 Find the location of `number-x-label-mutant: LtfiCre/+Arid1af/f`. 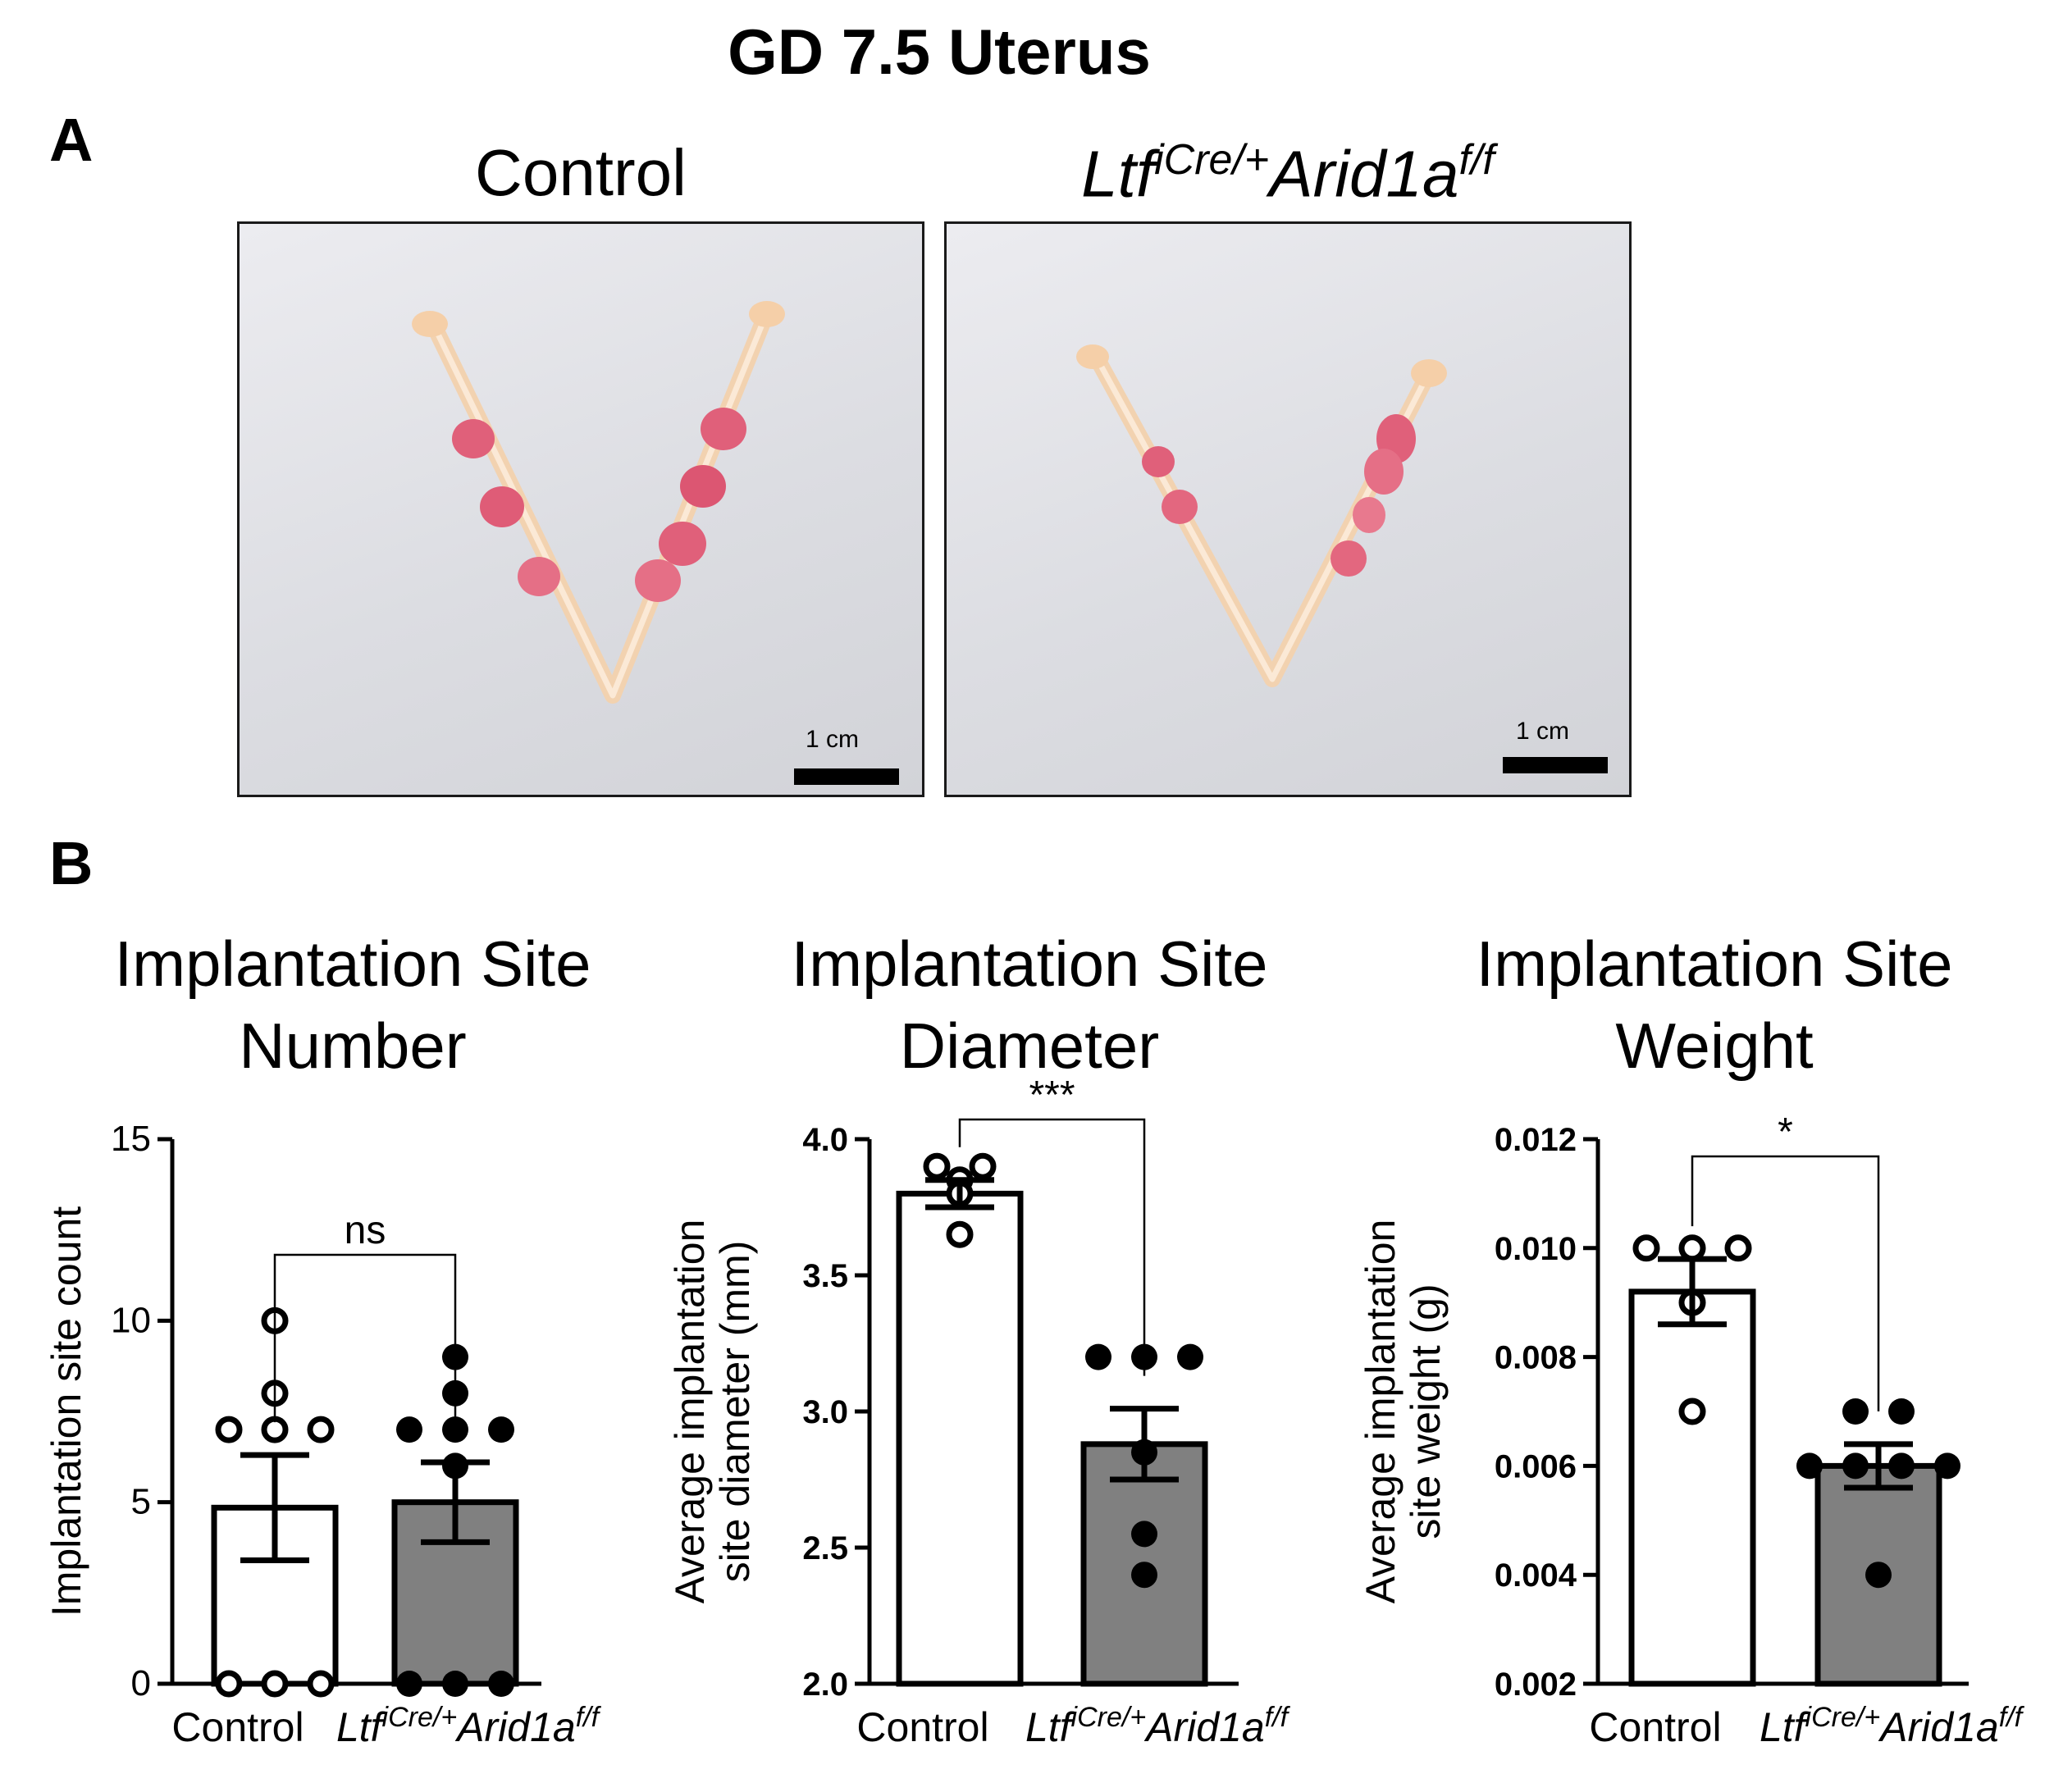

number-x-label-mutant: LtfiCre/+Arid1af/f is located at coordinates (469, 1726).